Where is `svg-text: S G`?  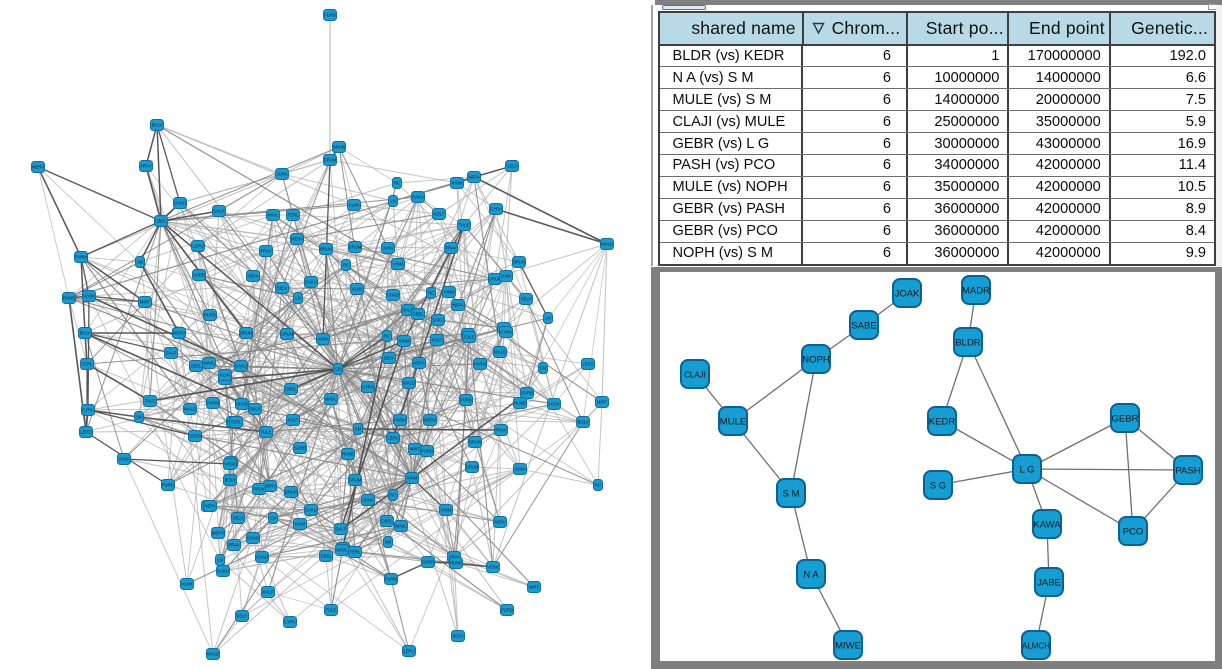
svg-text: S G is located at coordinates (938, 486).